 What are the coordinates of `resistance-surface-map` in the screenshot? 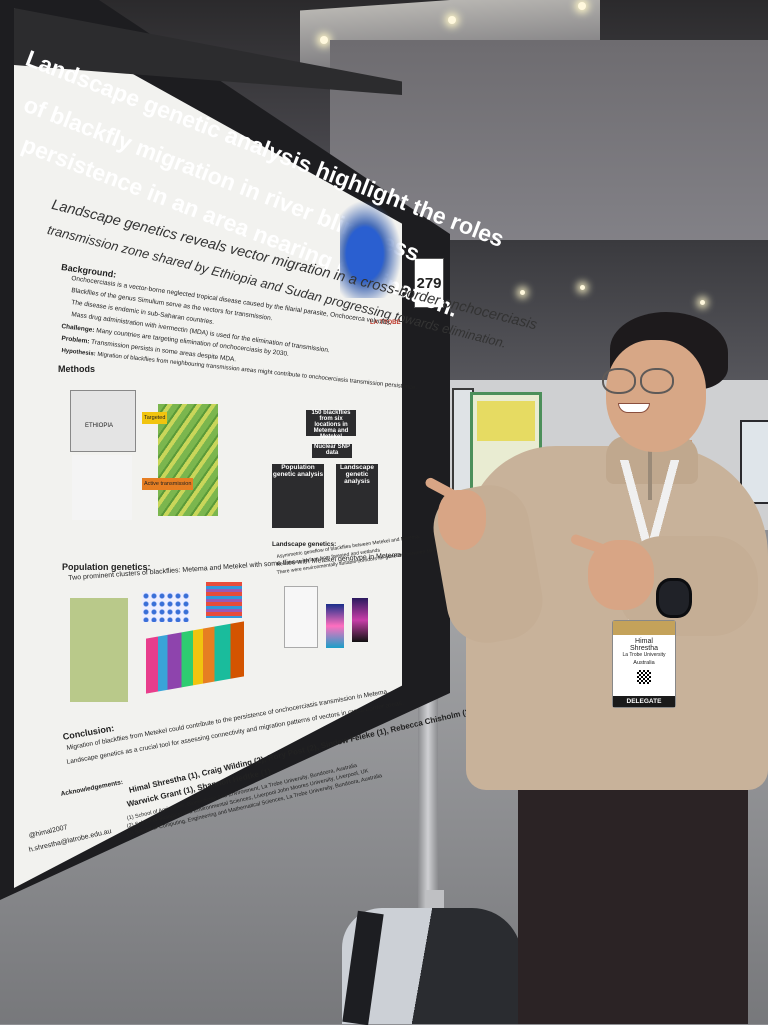 It's located at (335, 626).